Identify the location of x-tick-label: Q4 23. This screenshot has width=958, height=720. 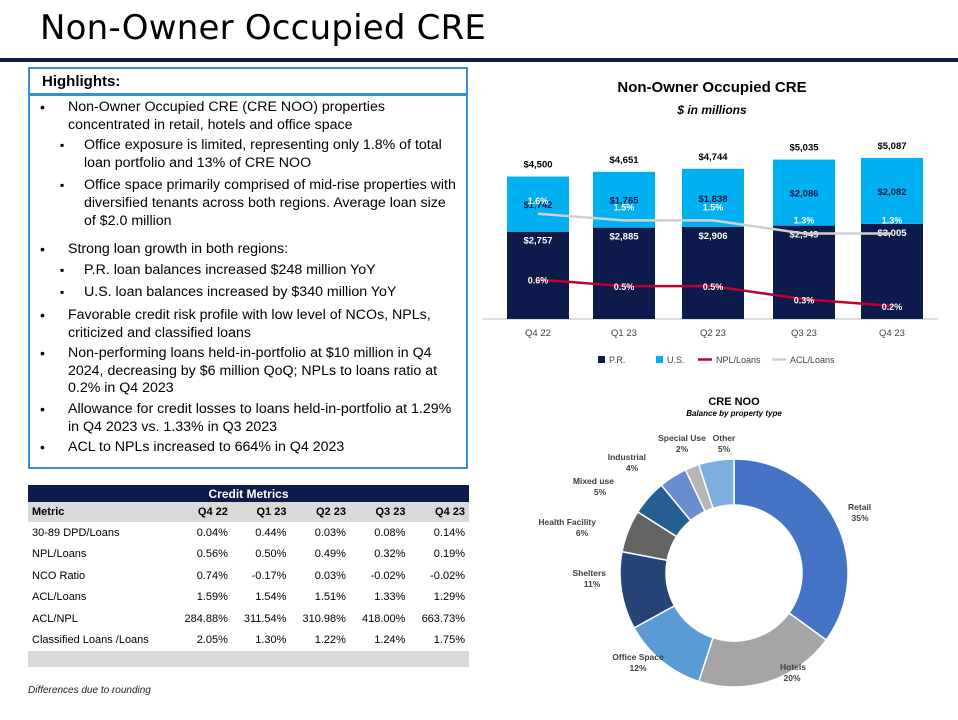
(892, 333).